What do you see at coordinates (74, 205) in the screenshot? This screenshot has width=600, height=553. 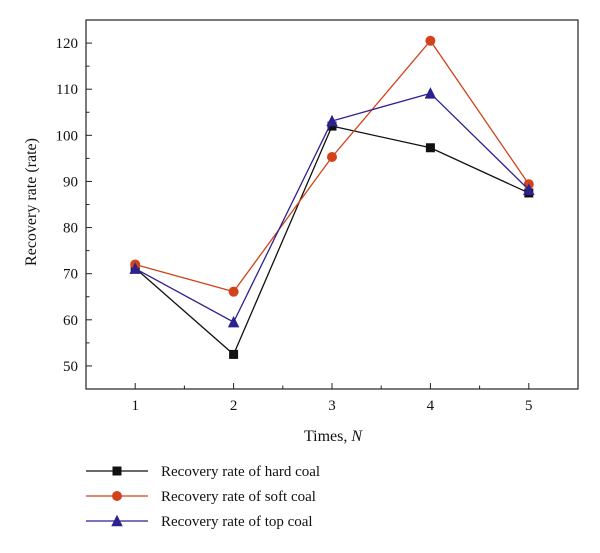 I see `y-axis: 50 60 70 80 90 100 110 120` at bounding box center [74, 205].